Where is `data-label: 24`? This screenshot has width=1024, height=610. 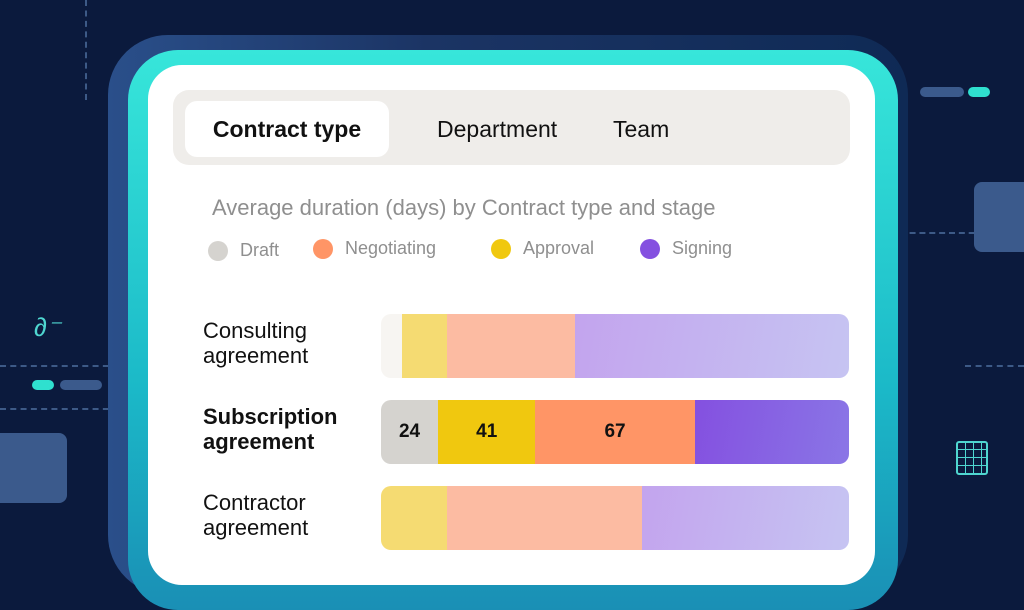
data-label: 24 is located at coordinates (409, 431).